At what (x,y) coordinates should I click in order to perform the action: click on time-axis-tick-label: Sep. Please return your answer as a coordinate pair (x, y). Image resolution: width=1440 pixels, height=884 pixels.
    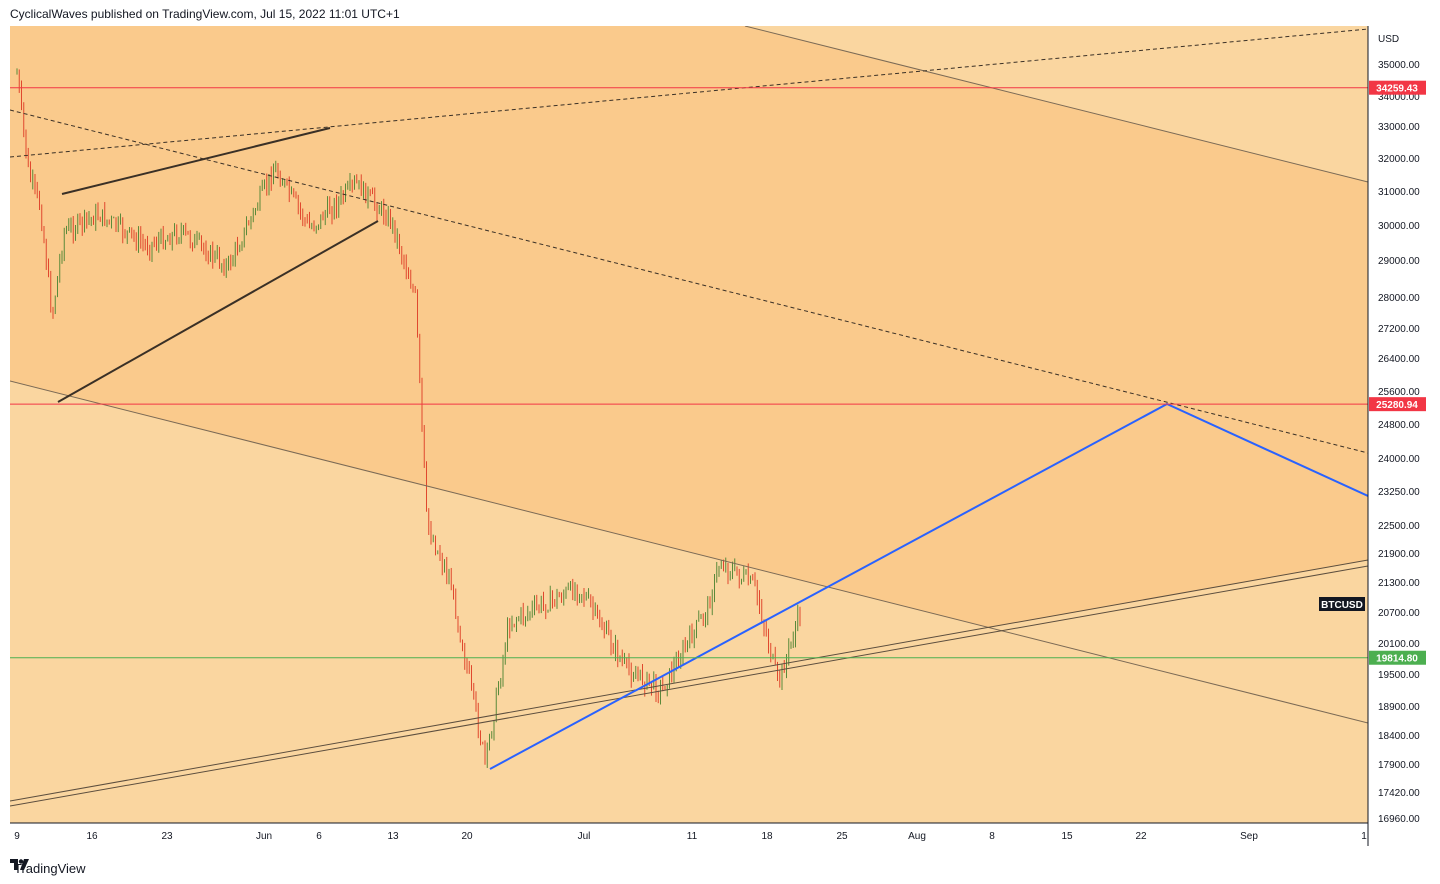
    Looking at the image, I should click on (1249, 836).